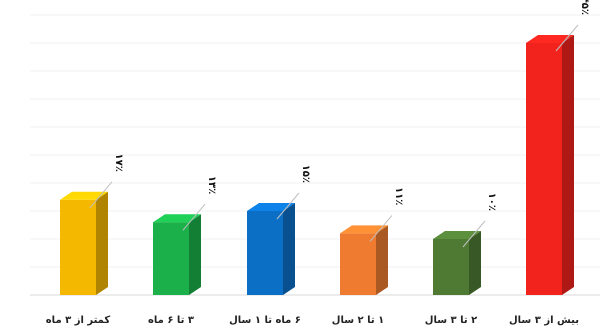 This screenshot has height=332, width=606. Describe the element at coordinates (265, 320) in the screenshot. I see `category-label: ۶ ماه تا ۱ سال` at that location.